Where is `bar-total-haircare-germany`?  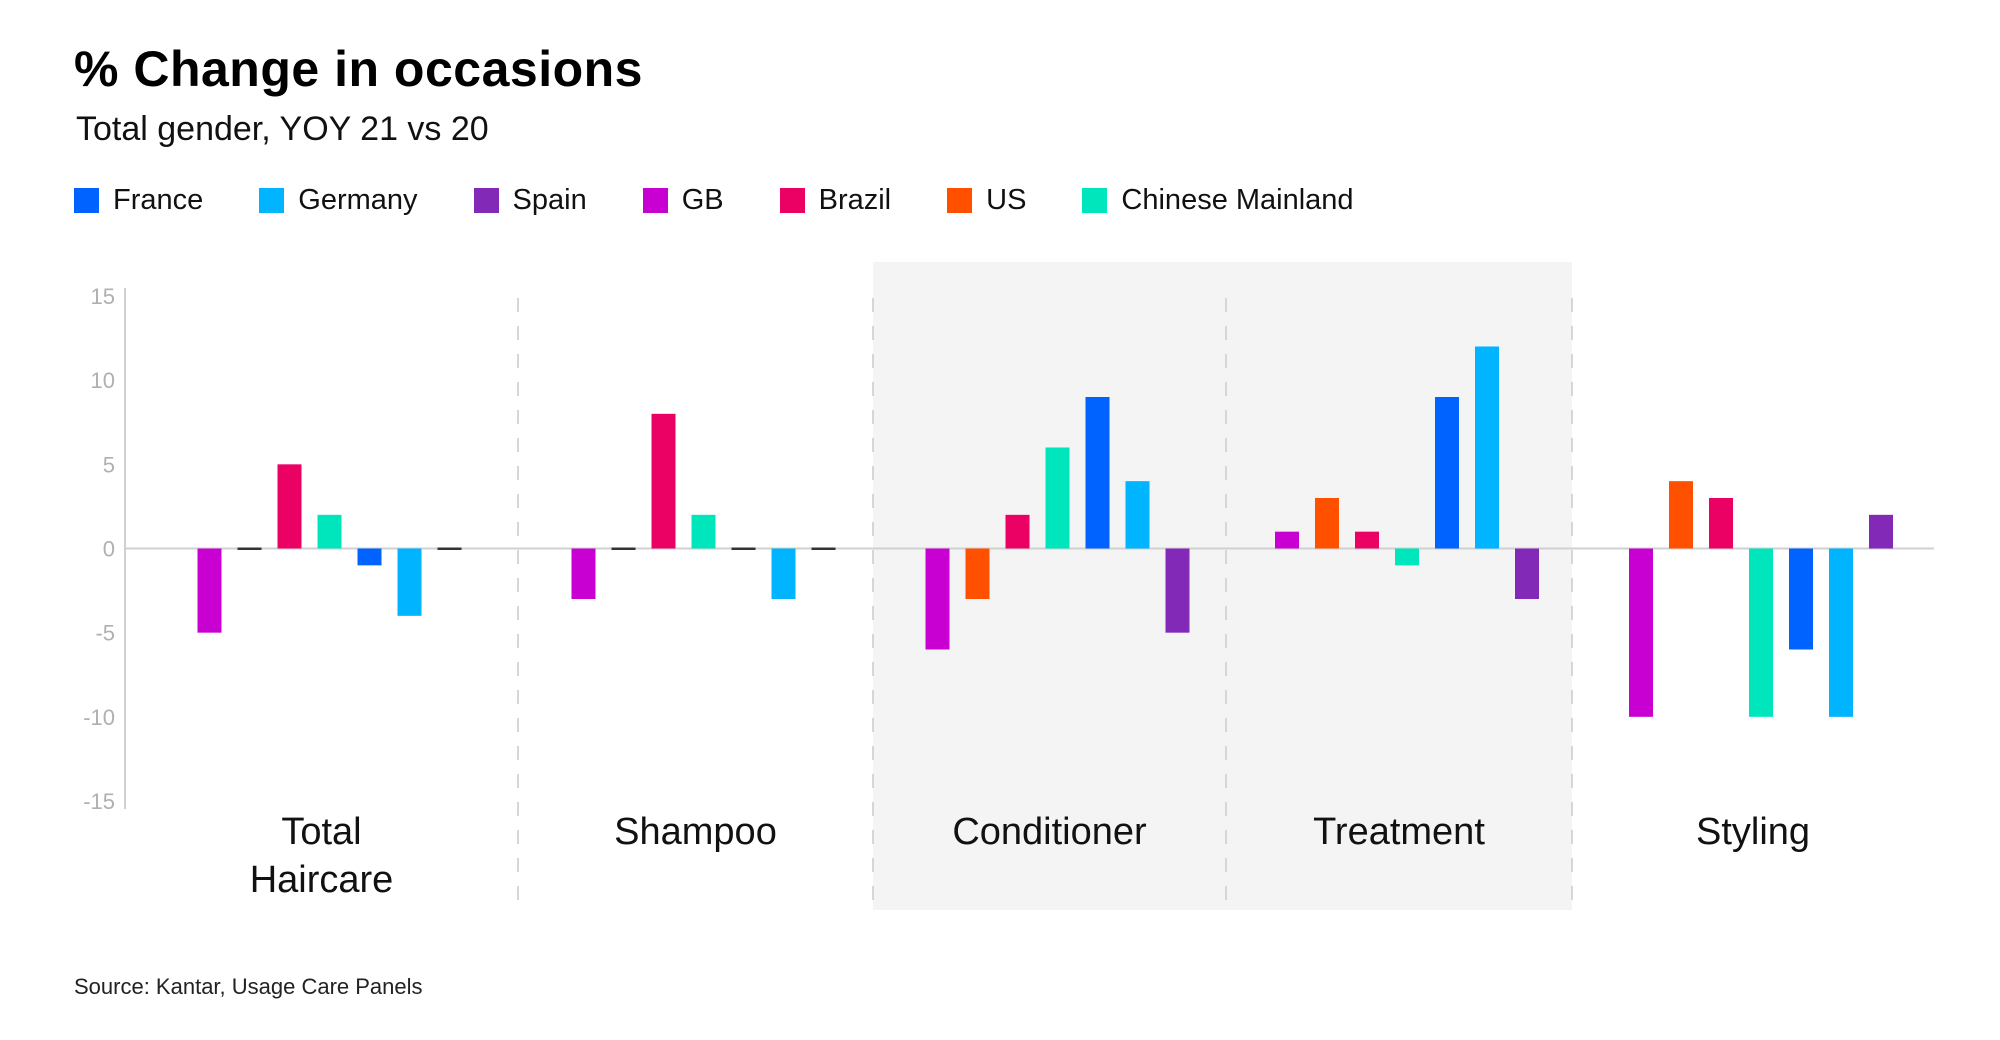 bar-total-haircare-germany is located at coordinates (409, 582).